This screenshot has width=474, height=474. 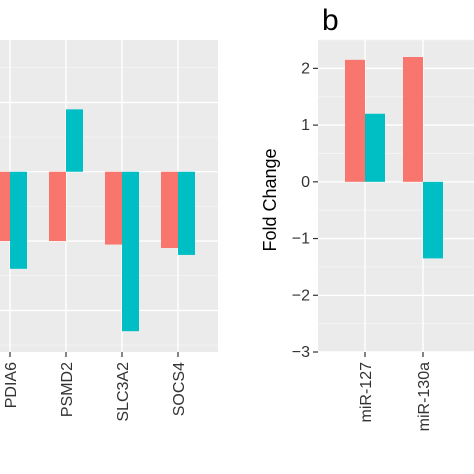 I want to click on panel-b-x-ticks, so click(x=394, y=354).